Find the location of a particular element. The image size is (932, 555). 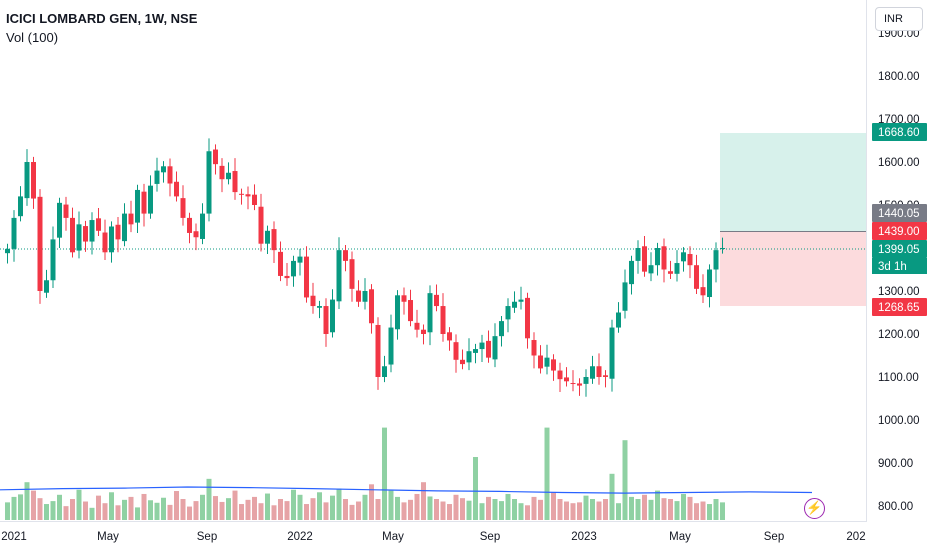

svg-text: 1268.65 is located at coordinates (899, 308).